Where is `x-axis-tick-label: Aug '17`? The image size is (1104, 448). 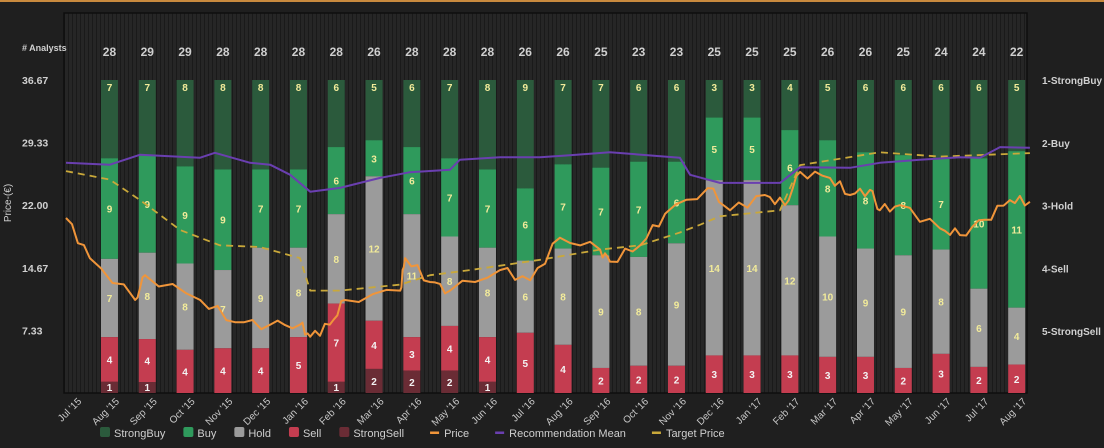
x-axis-tick-label: Aug '17 is located at coordinates (1014, 412).